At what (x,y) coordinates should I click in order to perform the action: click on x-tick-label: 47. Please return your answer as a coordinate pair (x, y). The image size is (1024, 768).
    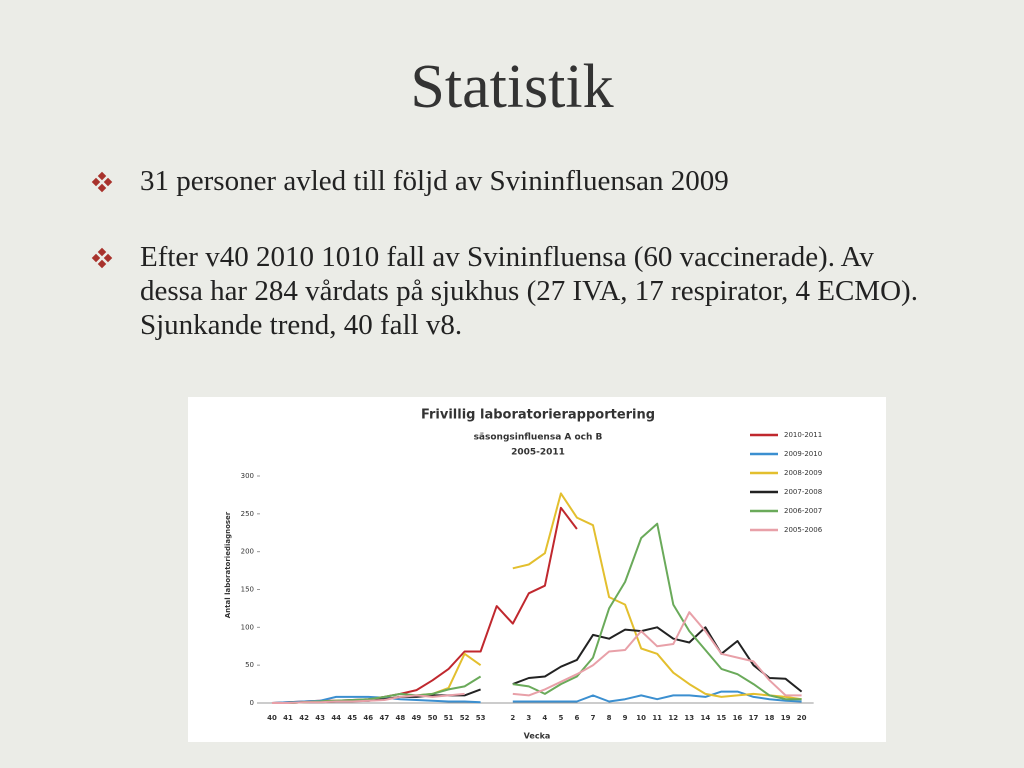
    Looking at the image, I should click on (384, 718).